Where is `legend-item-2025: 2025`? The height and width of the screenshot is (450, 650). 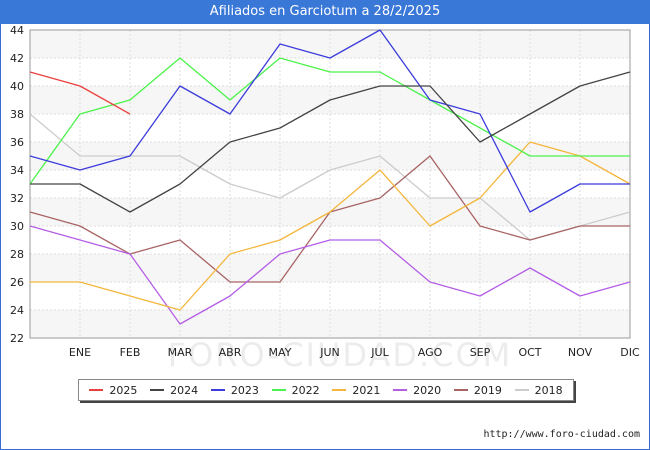
legend-item-2025: 2025 is located at coordinates (113, 390).